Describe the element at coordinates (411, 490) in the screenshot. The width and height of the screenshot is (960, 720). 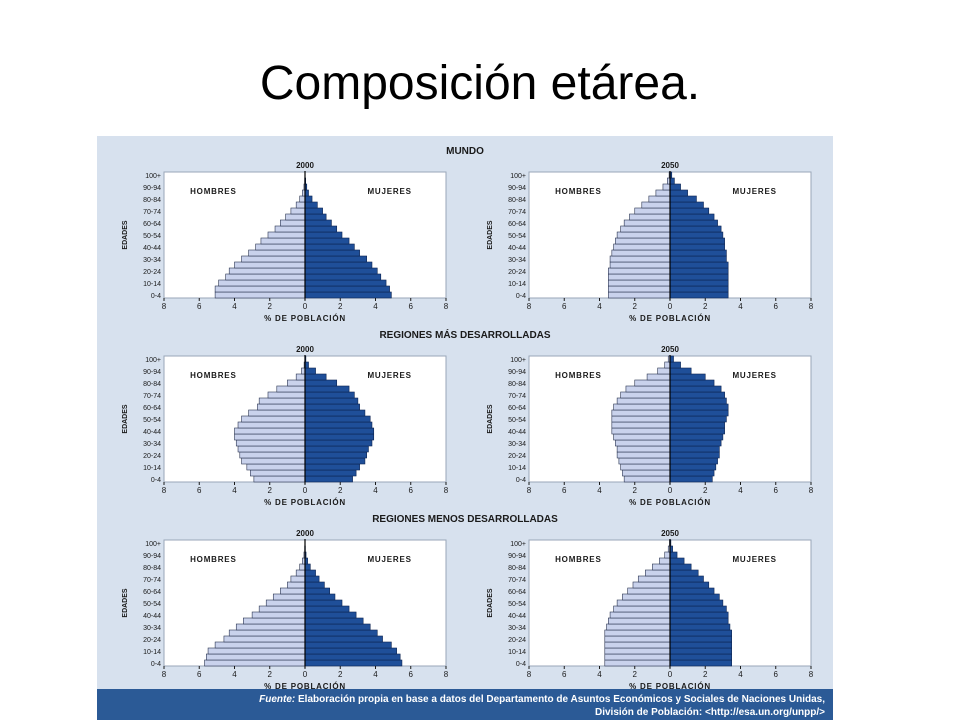
I see `xtick-label-2-7: 6` at that location.